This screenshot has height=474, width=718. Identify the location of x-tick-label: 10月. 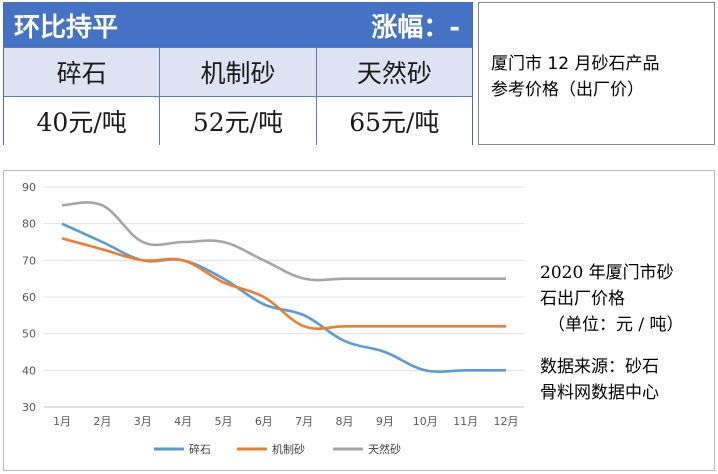
(425, 421).